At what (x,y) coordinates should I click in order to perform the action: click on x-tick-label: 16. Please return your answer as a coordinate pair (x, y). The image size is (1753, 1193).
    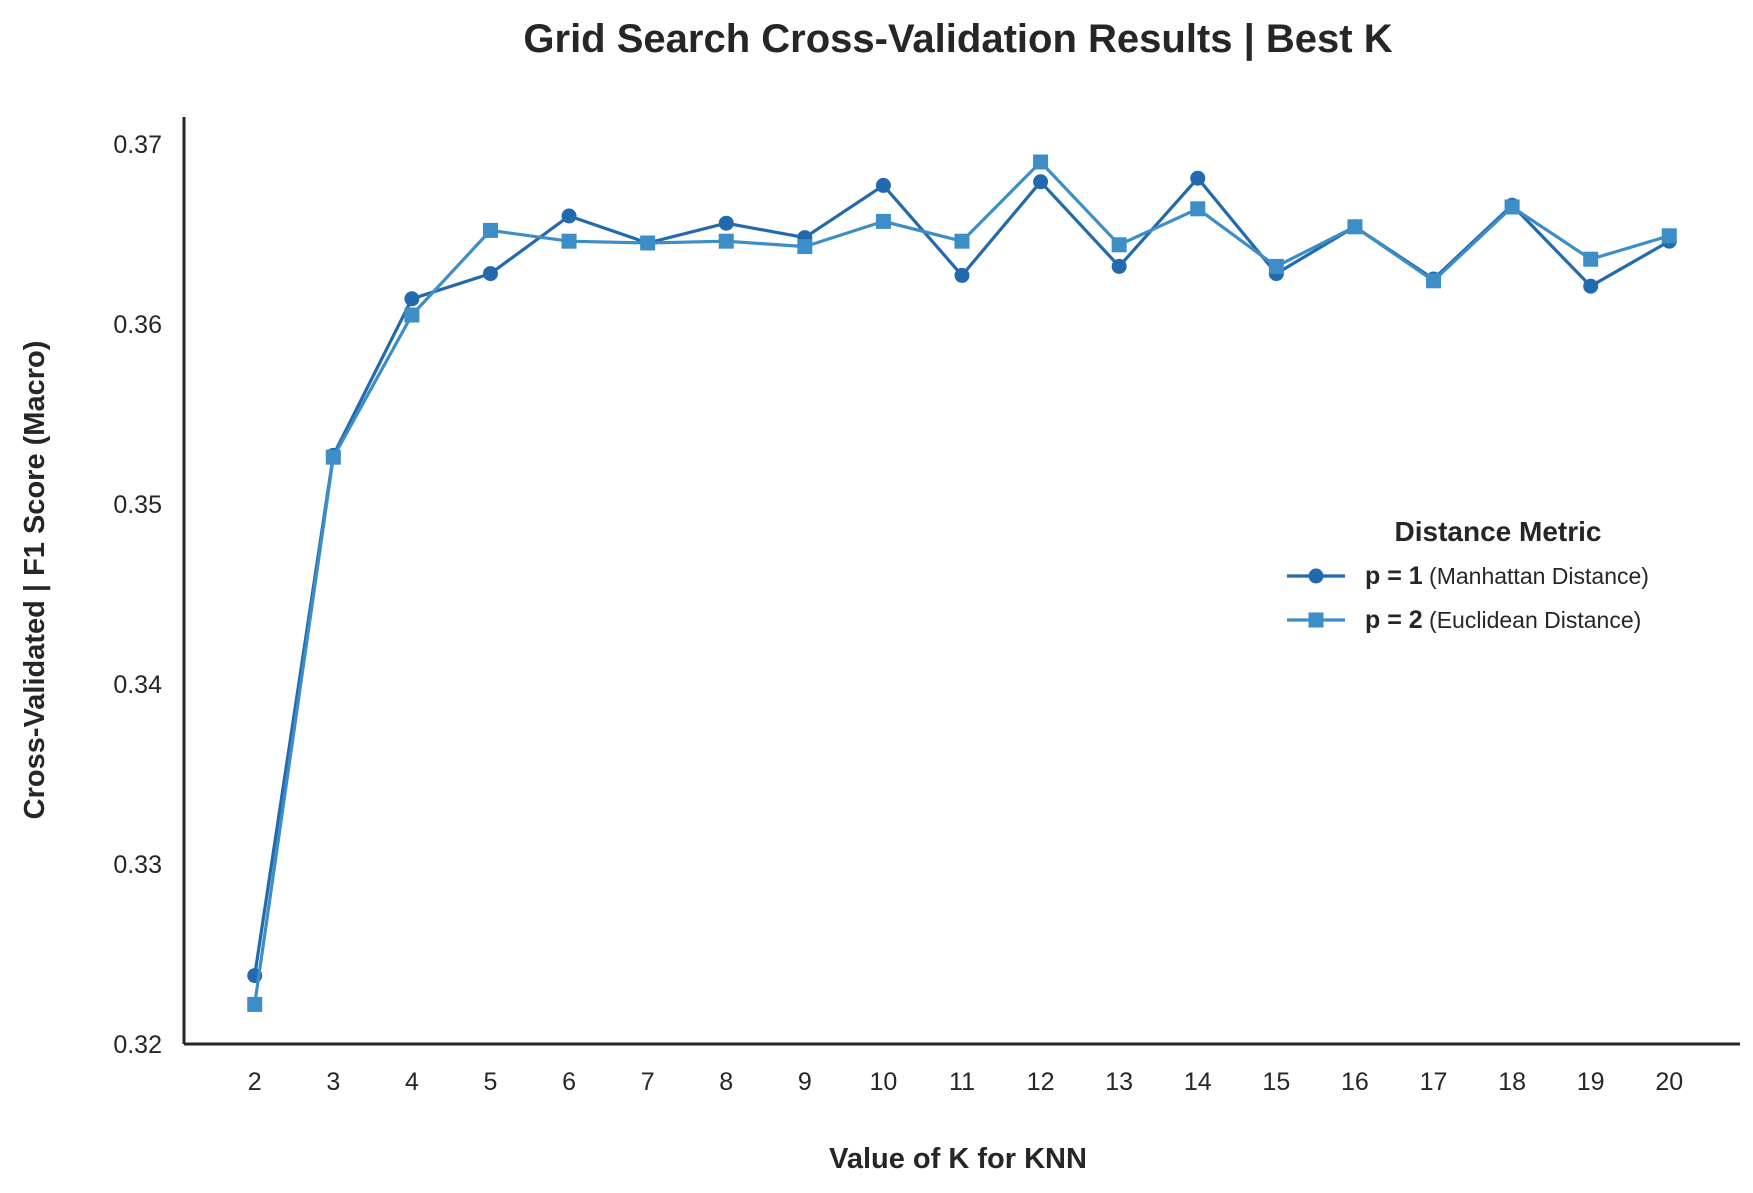
    Looking at the image, I should click on (1355, 1082).